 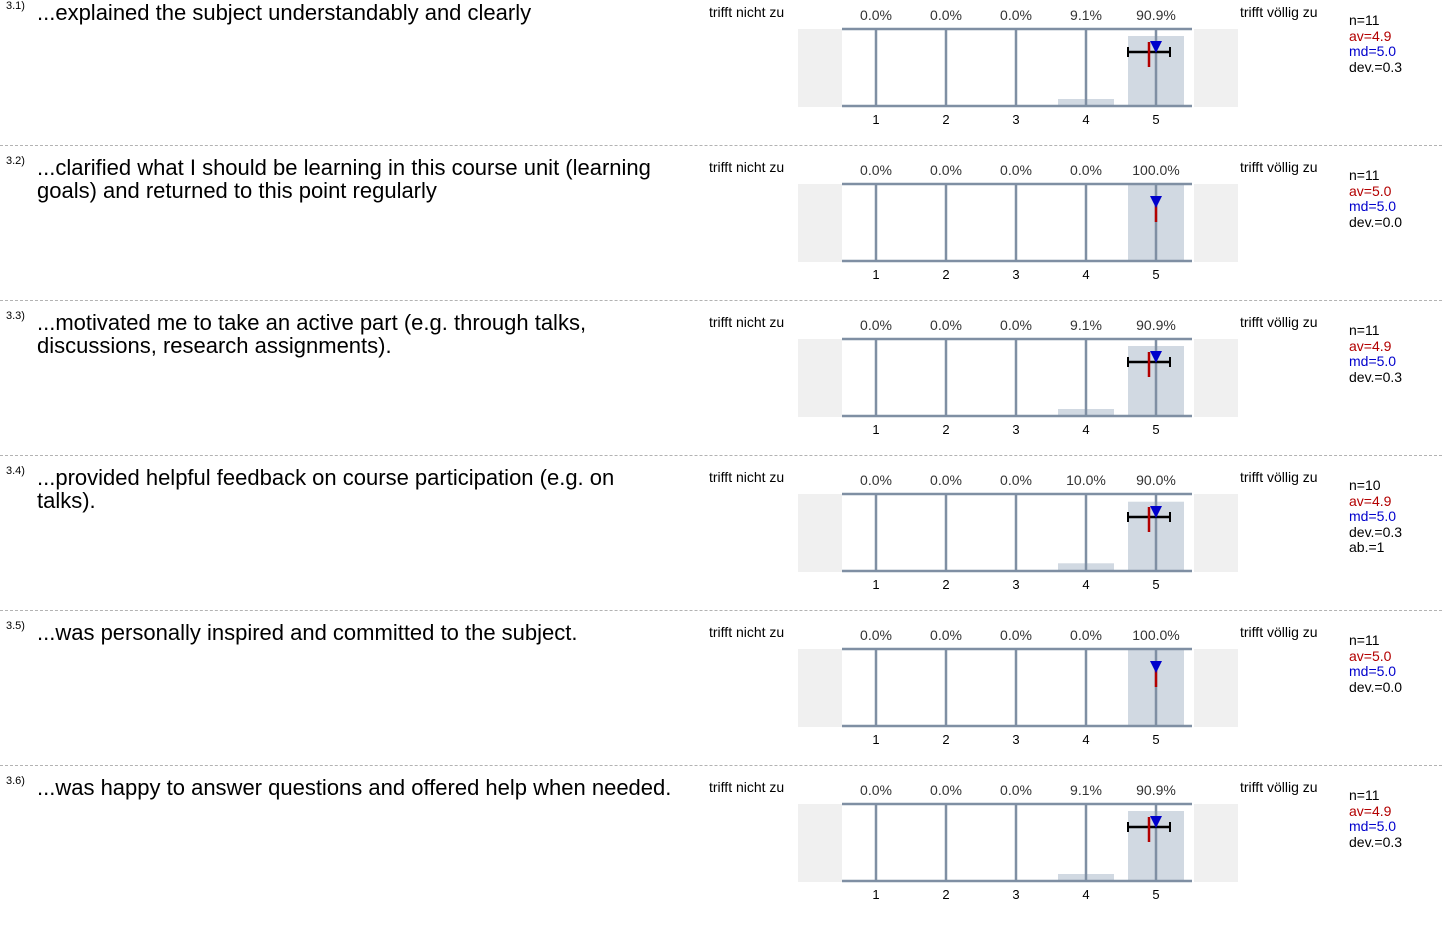 What do you see at coordinates (15, 781) in the screenshot?
I see `question-number: 3.6)` at bounding box center [15, 781].